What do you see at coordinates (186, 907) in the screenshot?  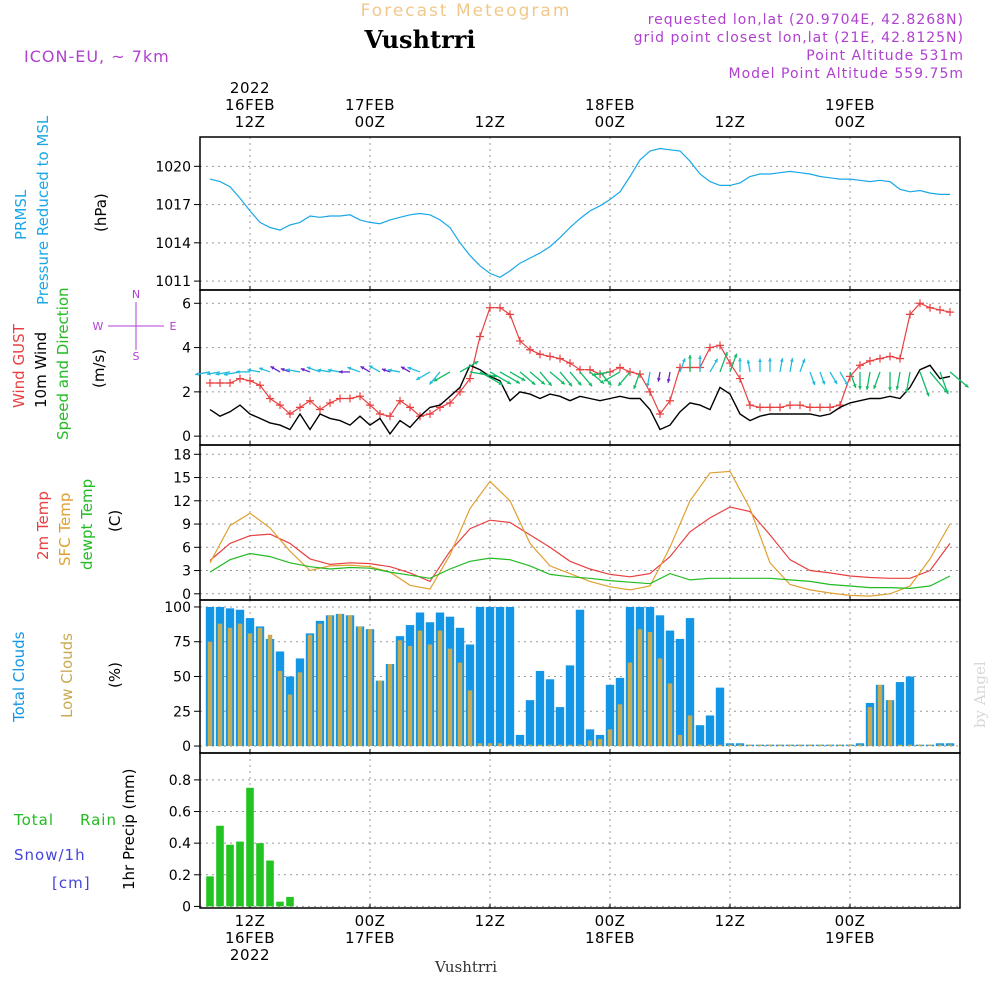 I see `precip-ytick-label: 0` at bounding box center [186, 907].